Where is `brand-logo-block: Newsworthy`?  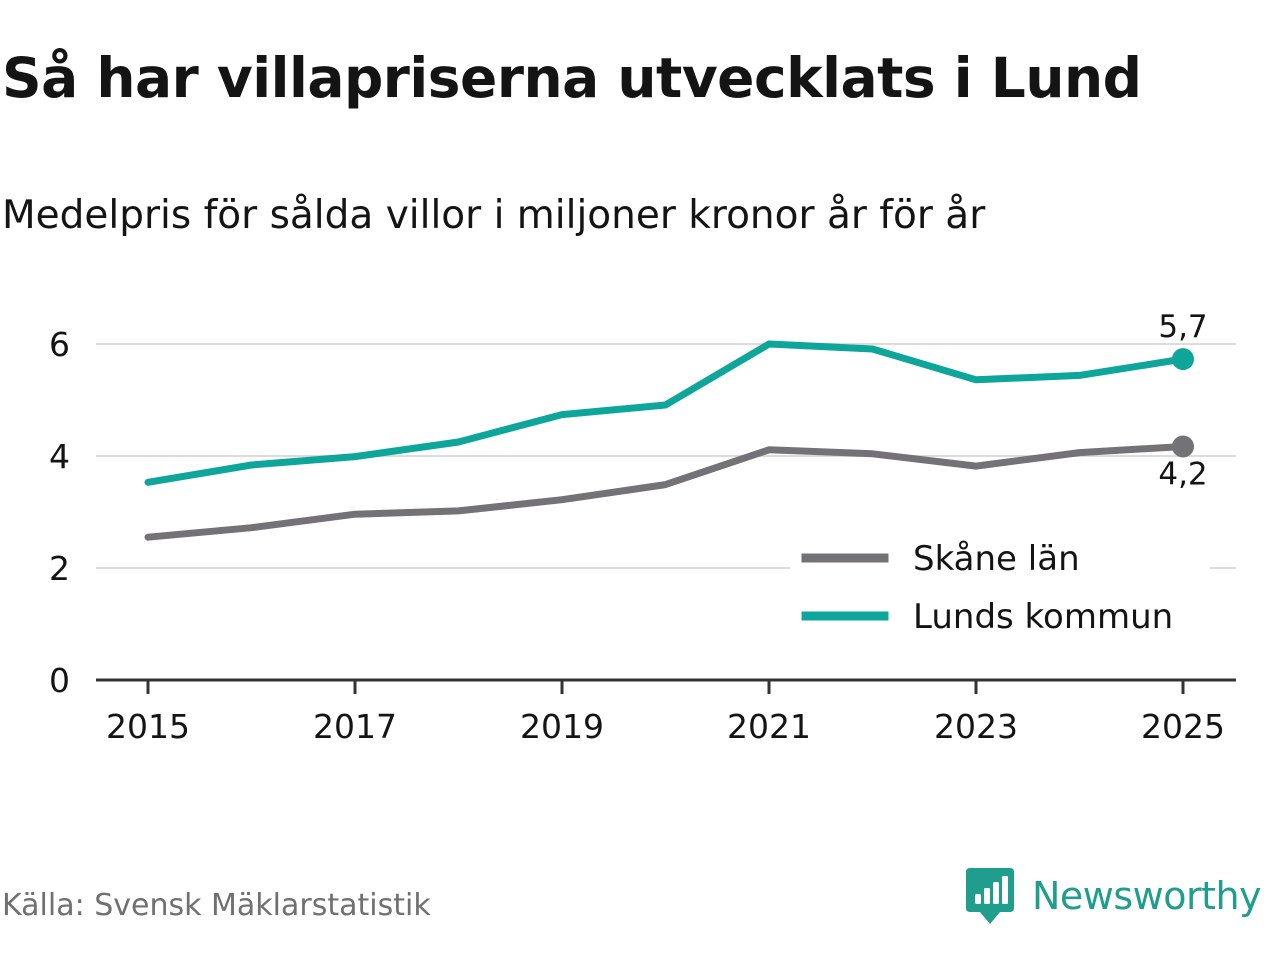 brand-logo-block: Newsworthy is located at coordinates (1113, 896).